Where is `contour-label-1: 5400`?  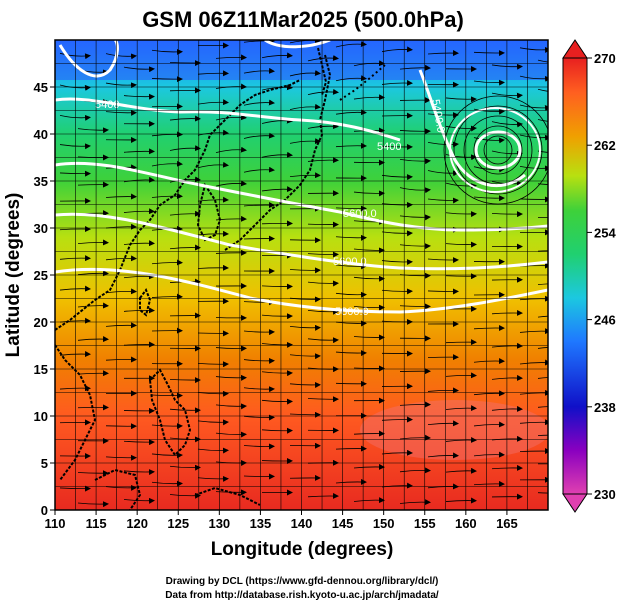 contour-label-1: 5400 is located at coordinates (107, 105).